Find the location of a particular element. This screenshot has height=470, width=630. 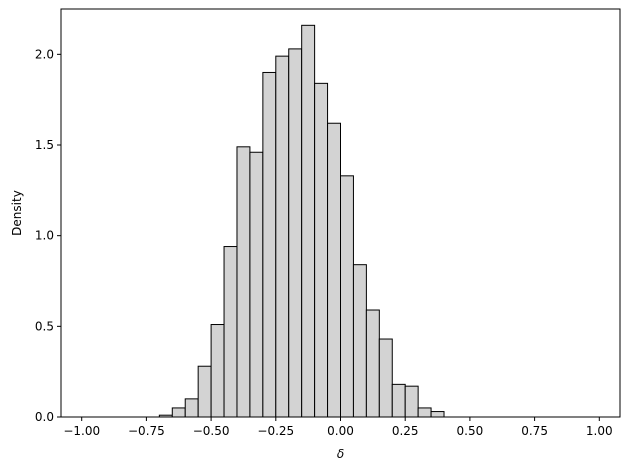

y-axis-label: Density is located at coordinates (17, 213).